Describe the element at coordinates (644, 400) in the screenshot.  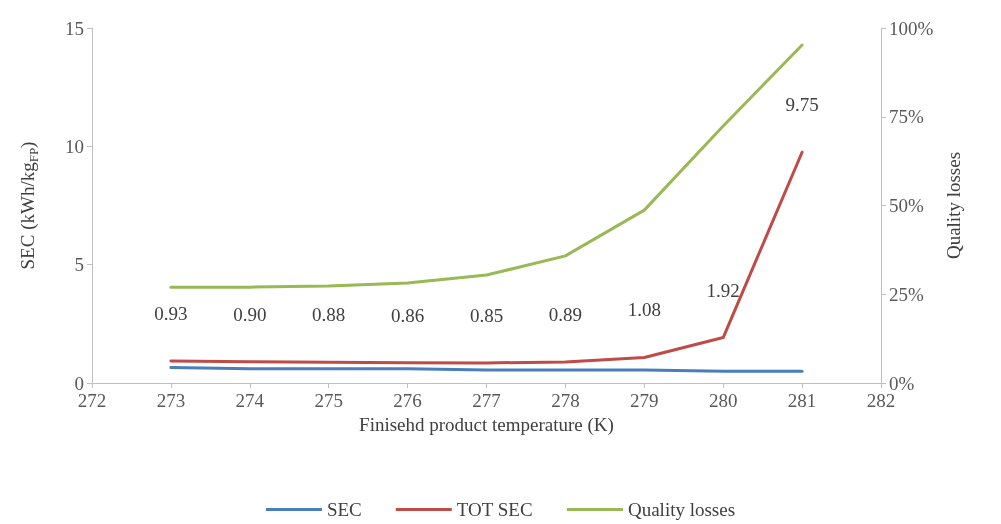
I see `x-tick-label: 279` at that location.